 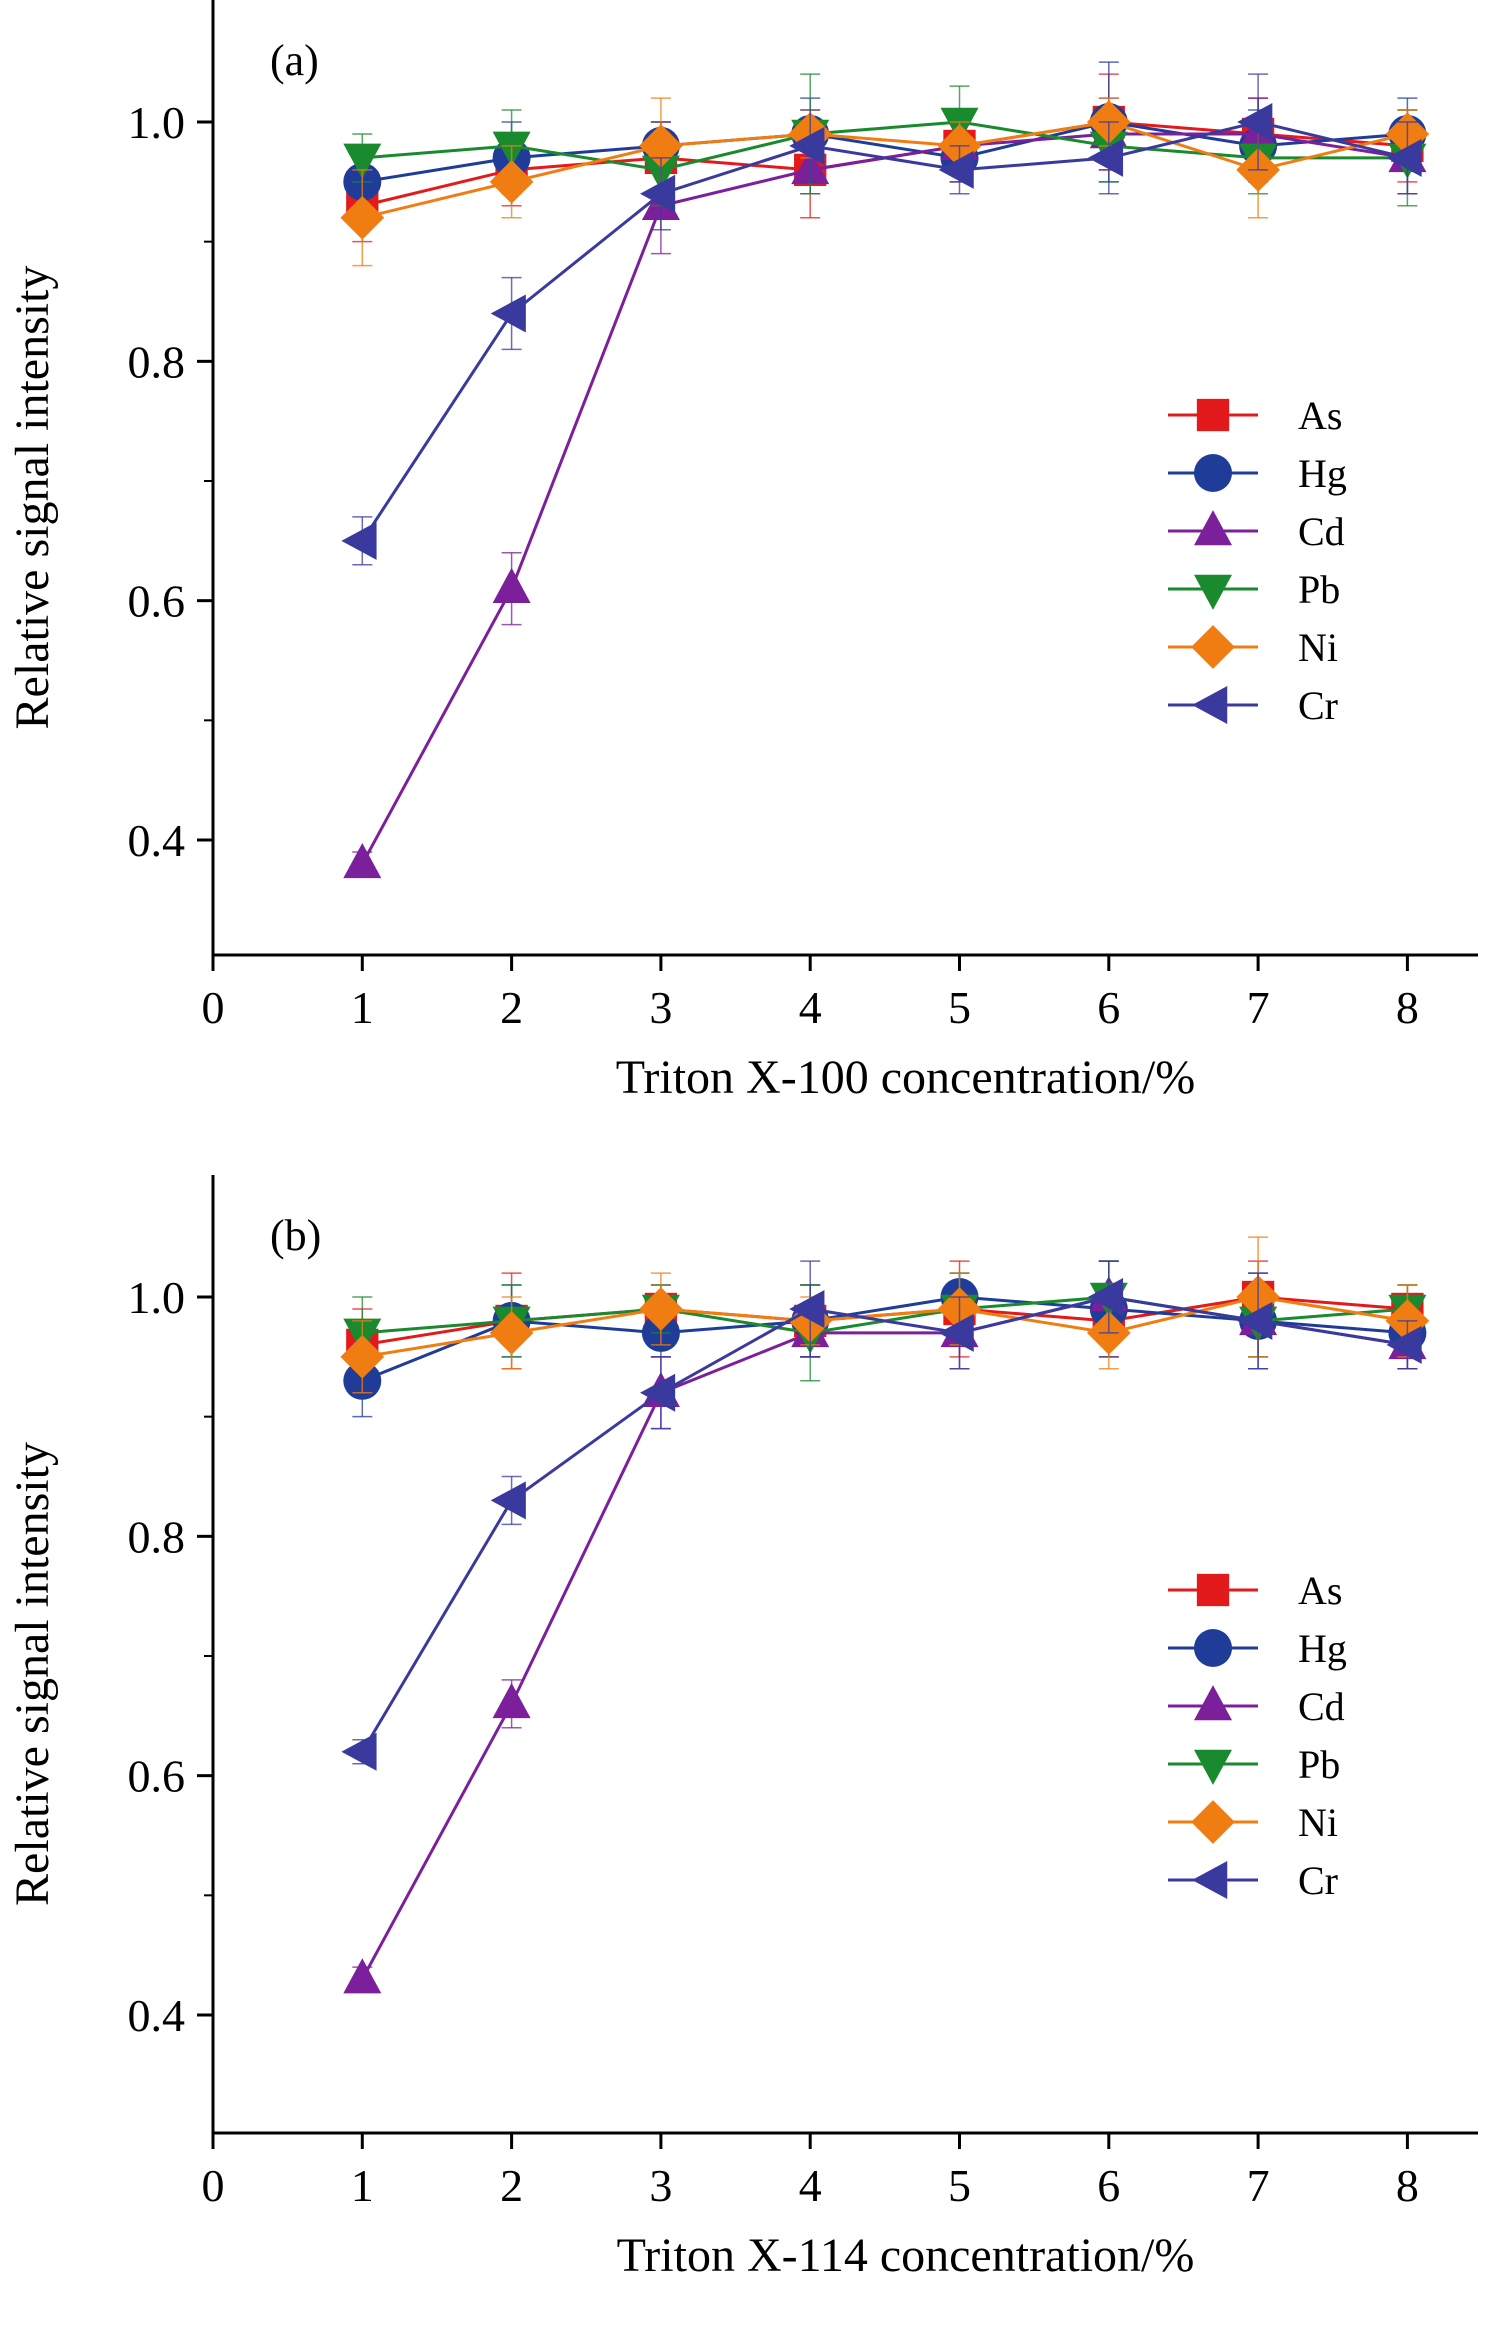 What do you see at coordinates (885, 146) in the screenshot?
I see `series-line-pb` at bounding box center [885, 146].